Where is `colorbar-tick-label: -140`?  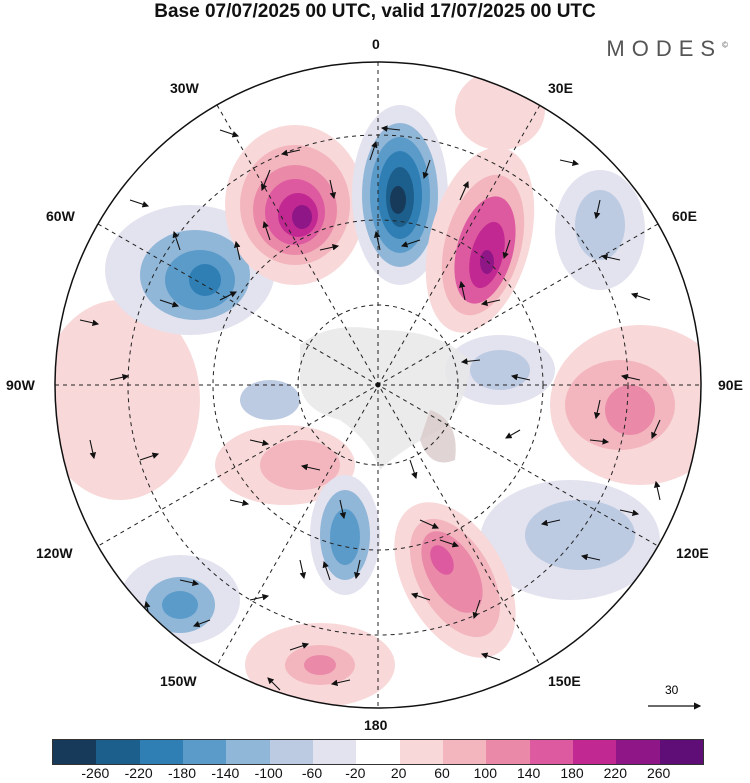 colorbar-tick-label: -140 is located at coordinates (225, 773).